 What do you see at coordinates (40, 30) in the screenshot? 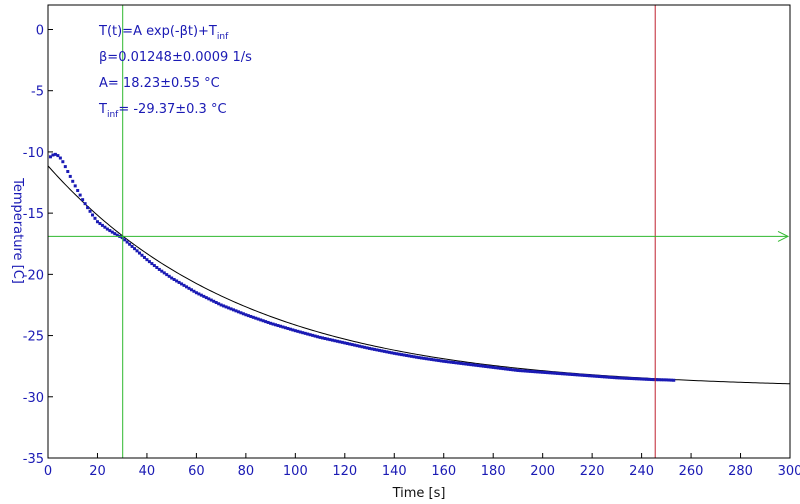
I see `y-tick-label: 0` at bounding box center [40, 30].